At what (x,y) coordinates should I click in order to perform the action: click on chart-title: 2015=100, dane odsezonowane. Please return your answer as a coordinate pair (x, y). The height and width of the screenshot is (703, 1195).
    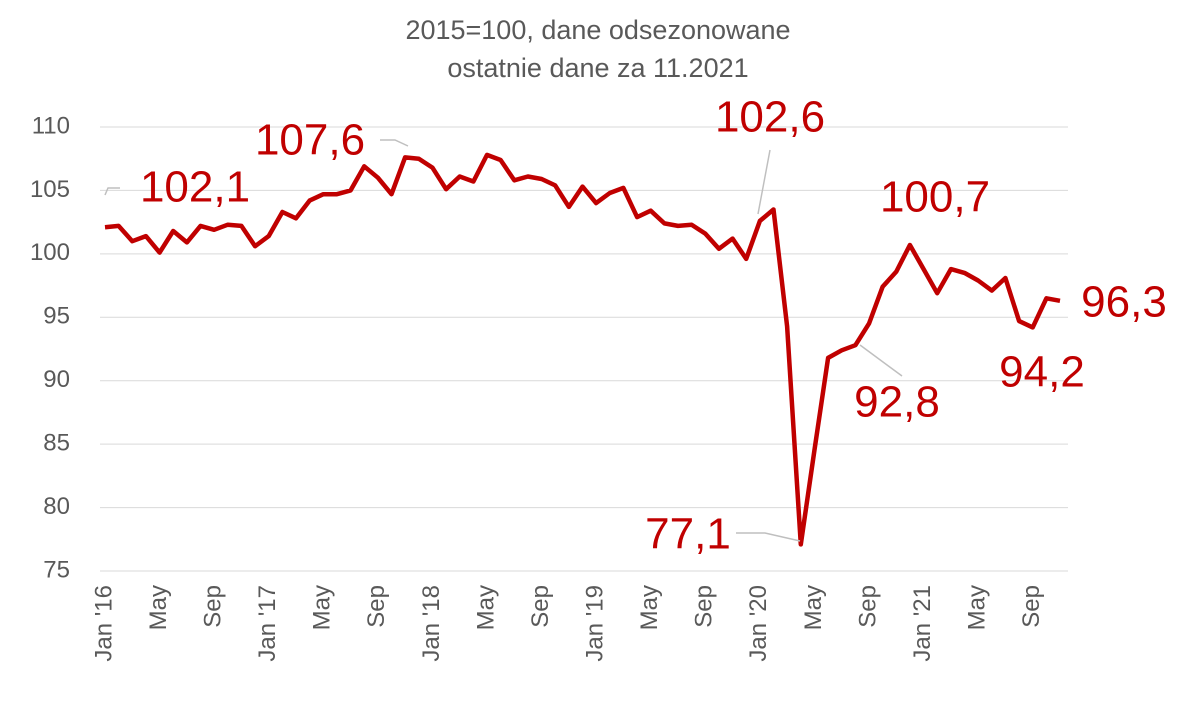
    Looking at the image, I should click on (597, 30).